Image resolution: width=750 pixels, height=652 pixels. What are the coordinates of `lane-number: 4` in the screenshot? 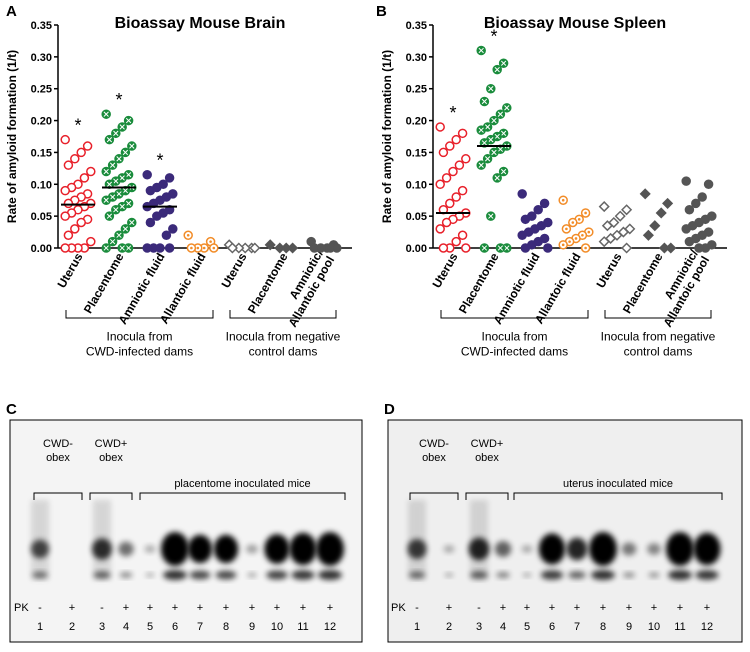 It's located at (503, 627).